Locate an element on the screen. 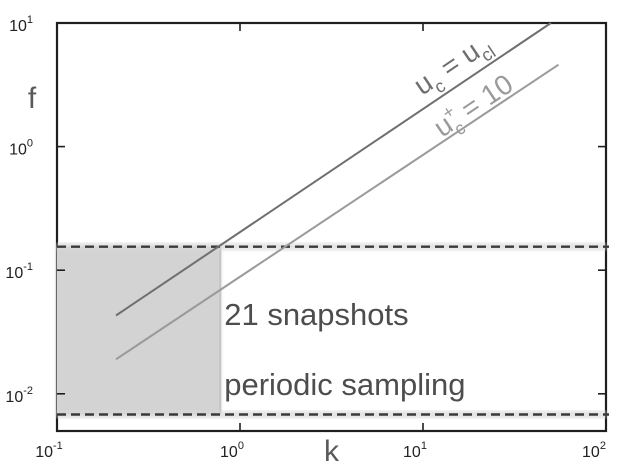  y-axis-label: f is located at coordinates (32, 98).